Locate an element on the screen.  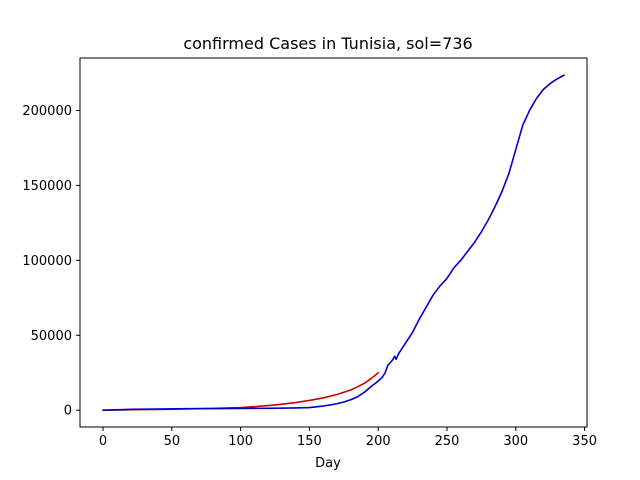
x-tick-label: 50 is located at coordinates (172, 441).